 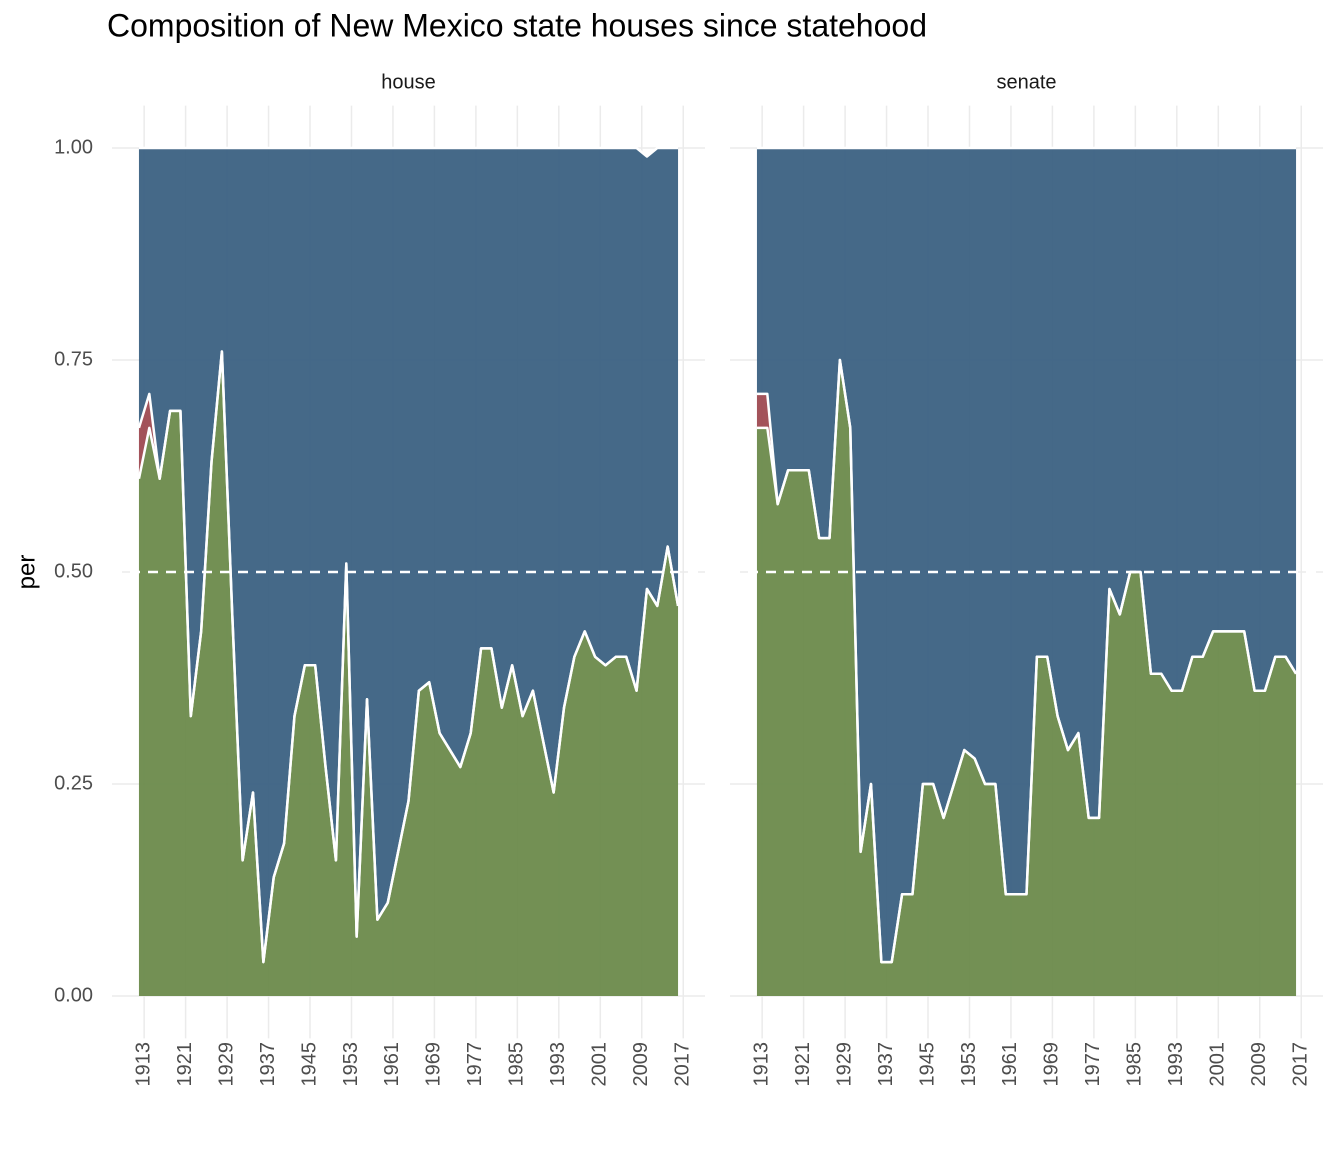 What do you see at coordinates (408, 152) in the screenshot?
I see `area-line` at bounding box center [408, 152].